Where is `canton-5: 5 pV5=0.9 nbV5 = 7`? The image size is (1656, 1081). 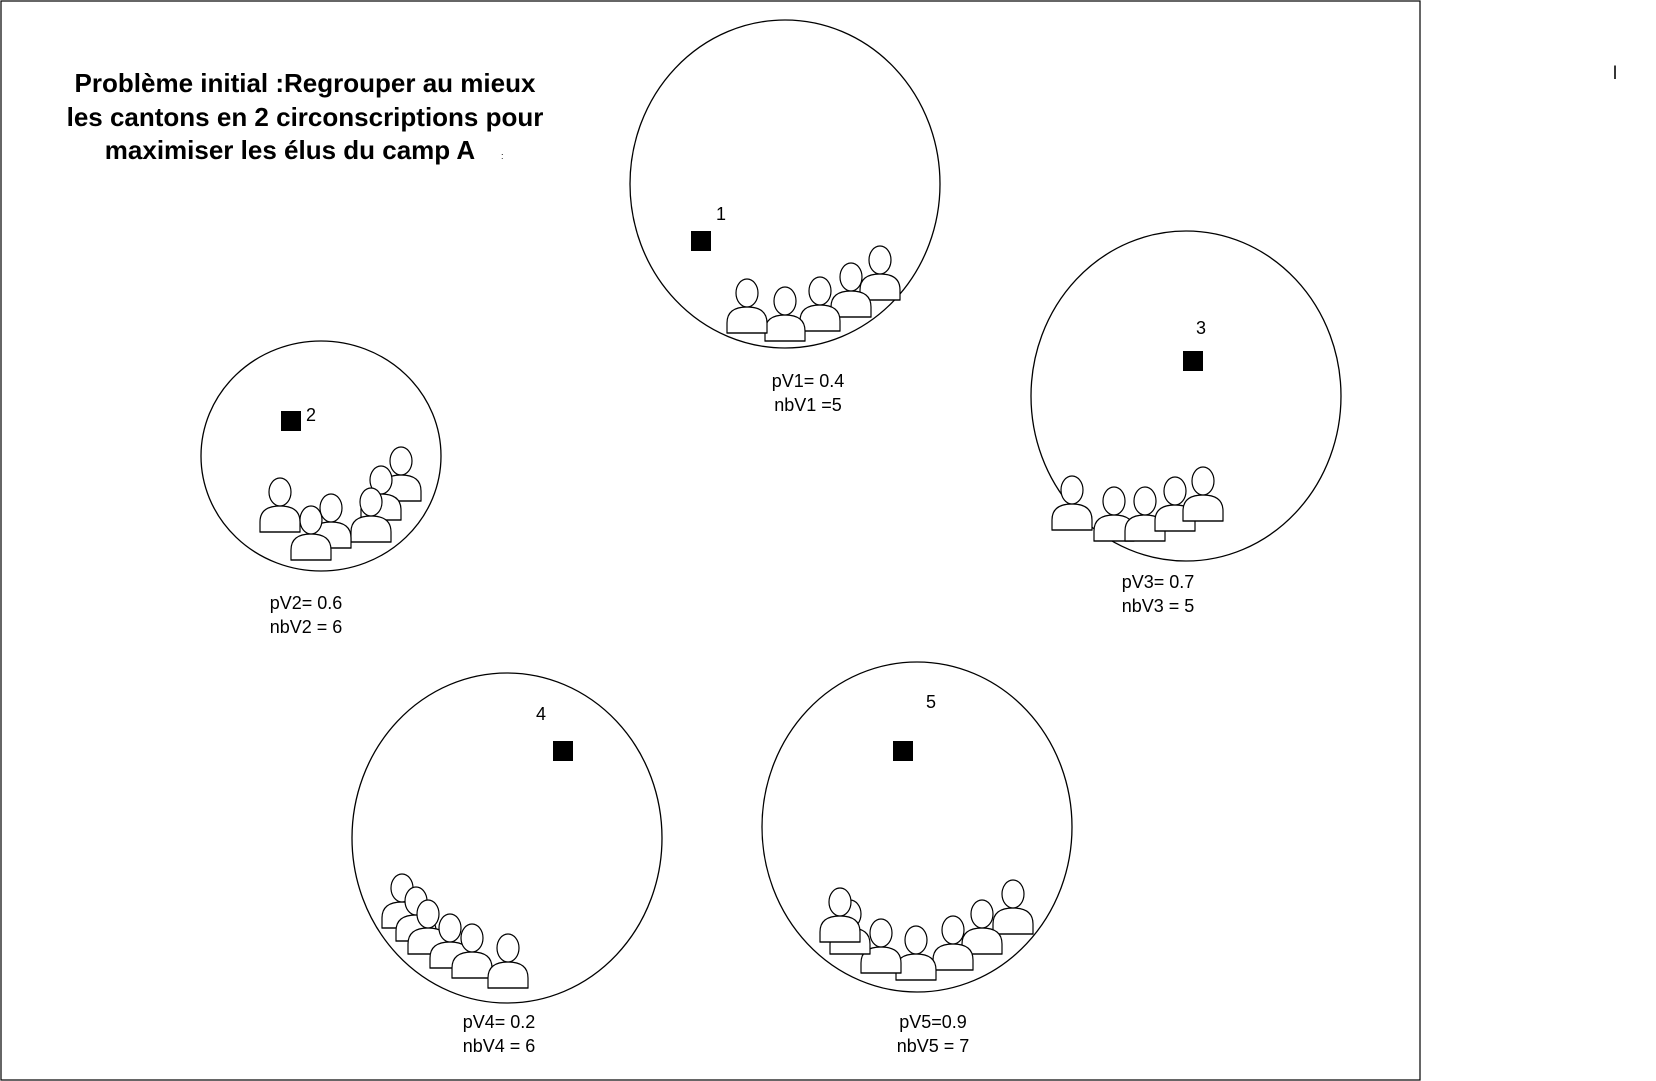
canton-5: 5 pV5=0.9 nbV5 = 7 is located at coordinates (917, 858).